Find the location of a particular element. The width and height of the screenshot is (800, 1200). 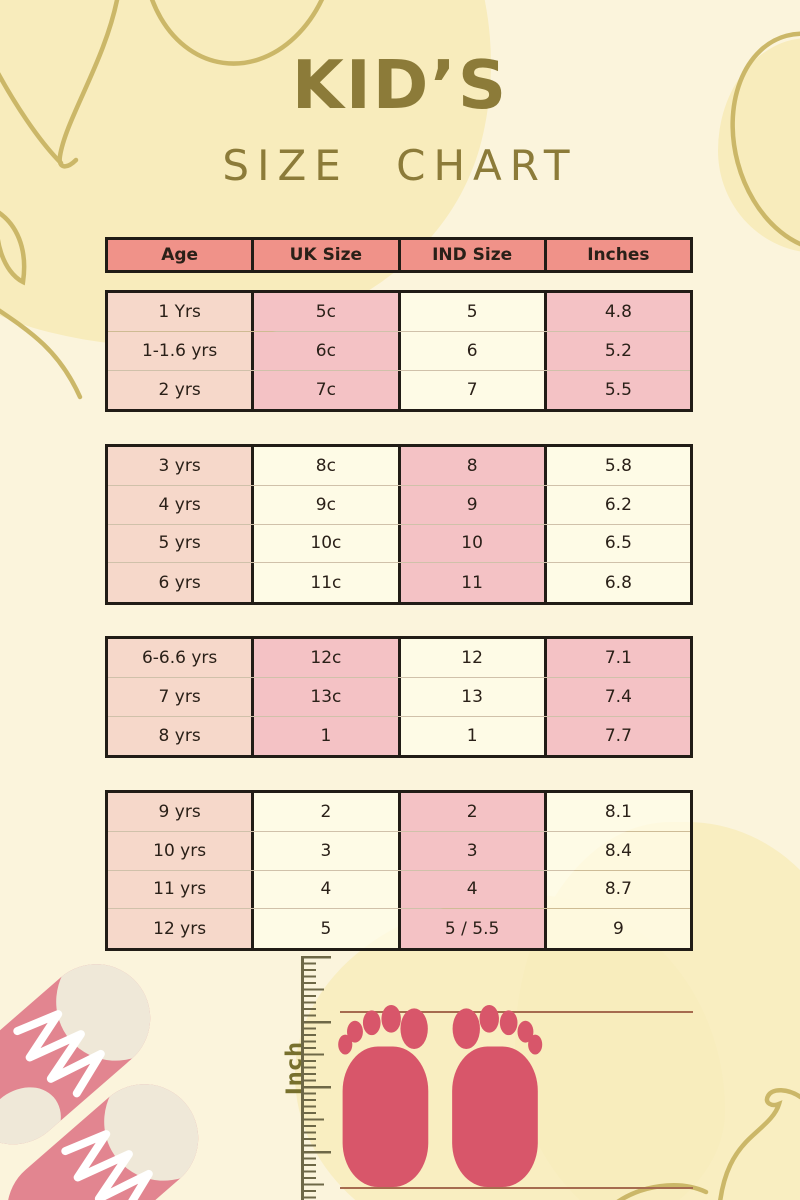

table-cell: 8.4 is located at coordinates (618, 850).